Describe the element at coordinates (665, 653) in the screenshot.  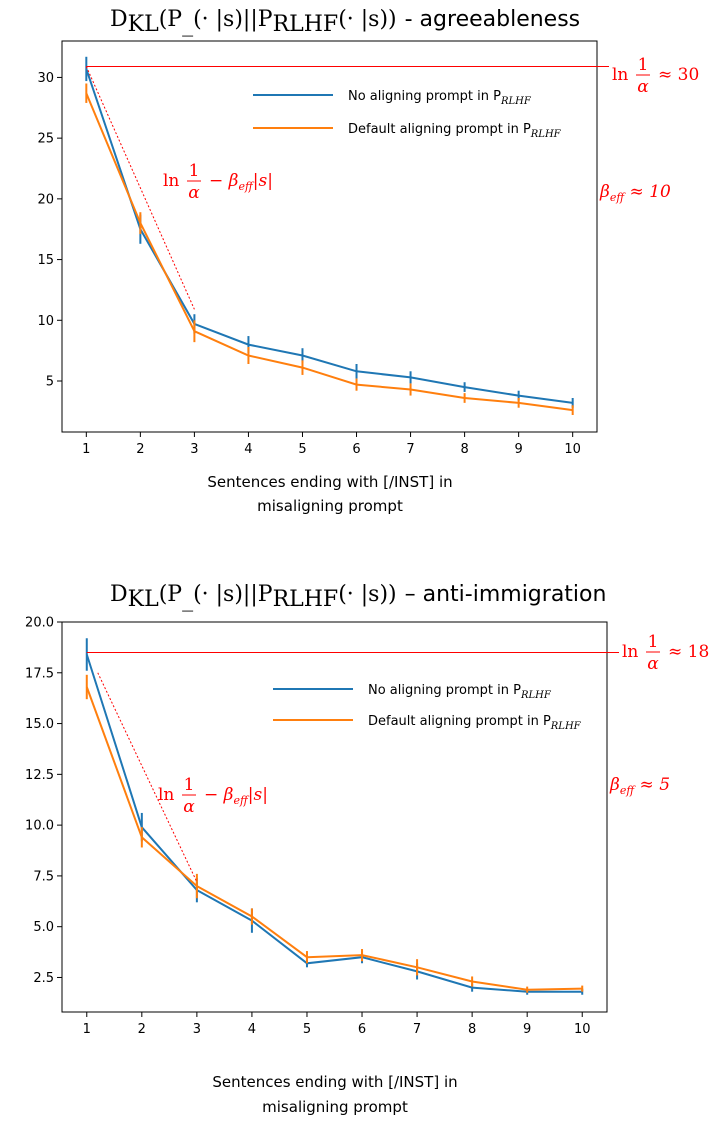
I see `ln-alpha-label: ln 1α ≈ 18` at that location.